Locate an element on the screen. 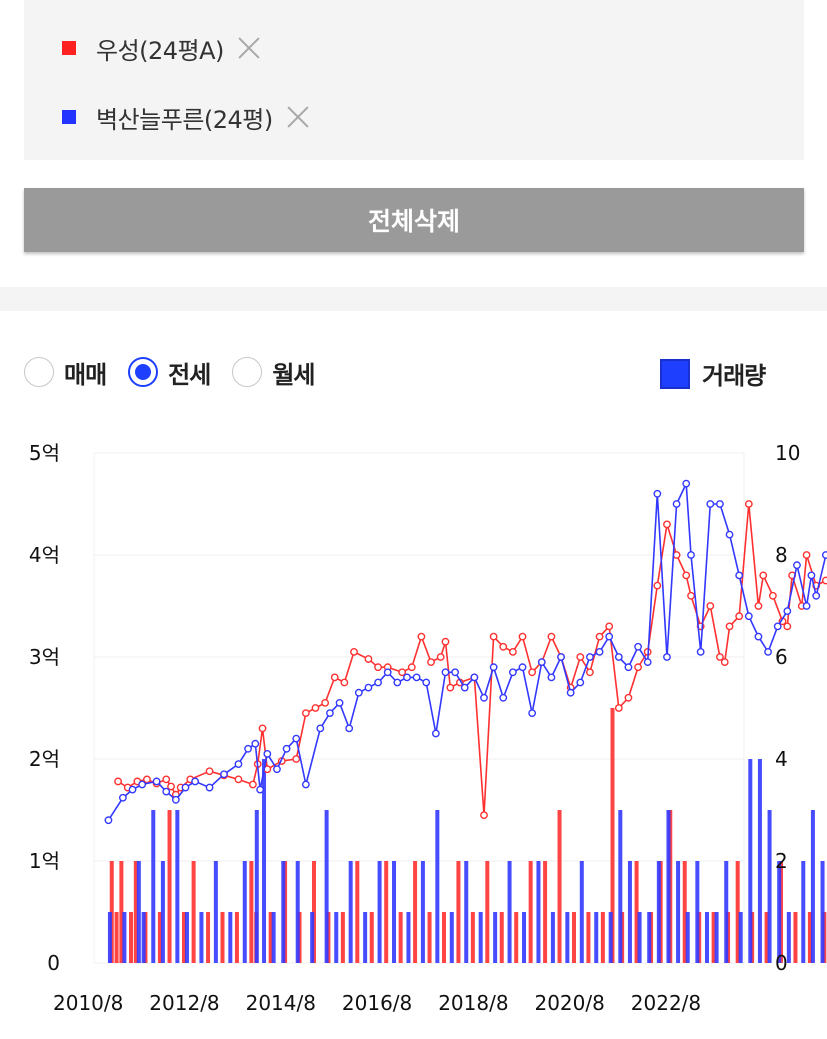  compare-item-label: 벽산늘푸른(24평) is located at coordinates (184, 119).